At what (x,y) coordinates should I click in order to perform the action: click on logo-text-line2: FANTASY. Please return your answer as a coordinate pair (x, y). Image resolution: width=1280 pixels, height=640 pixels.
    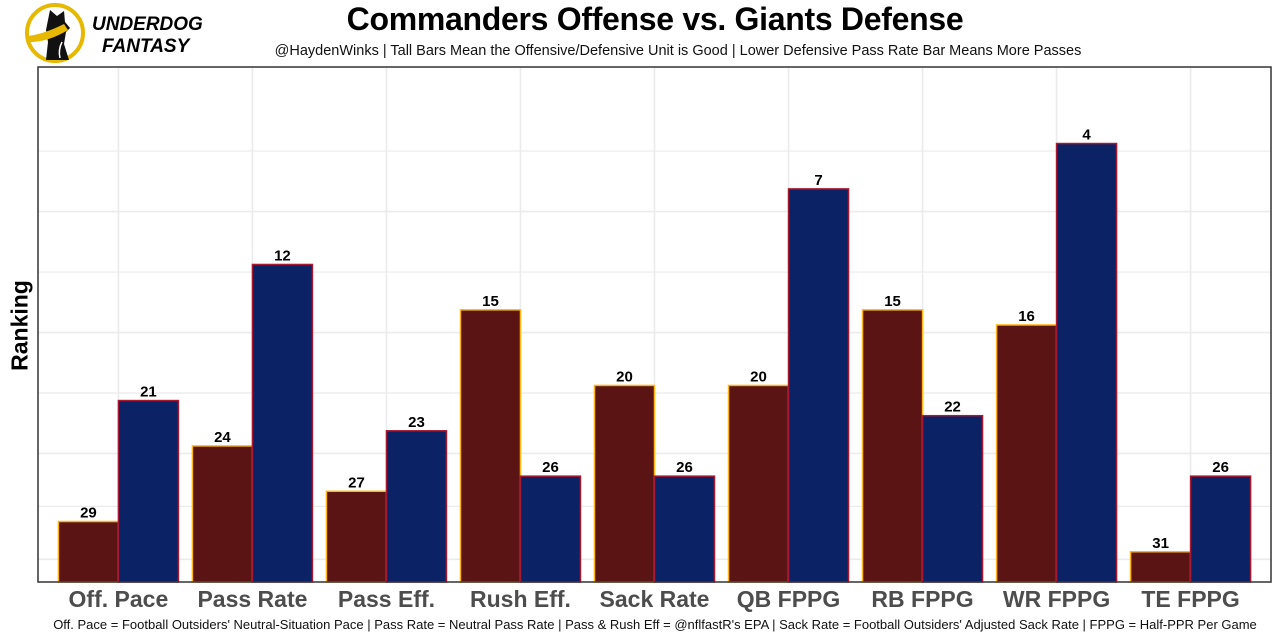
    Looking at the image, I should click on (147, 46).